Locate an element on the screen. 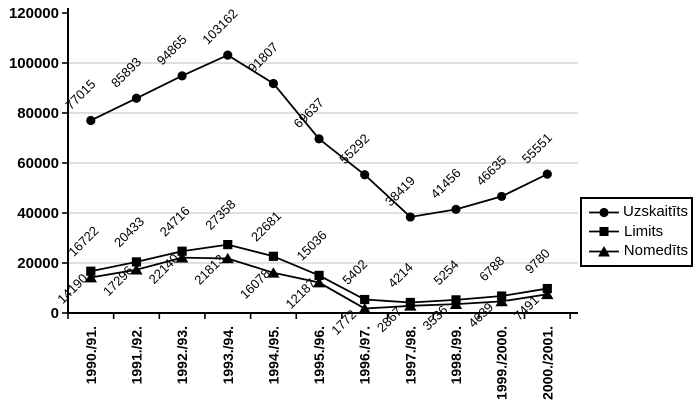 The width and height of the screenshot is (700, 418). x-axis-label: 1991./92. is located at coordinates (136, 355).